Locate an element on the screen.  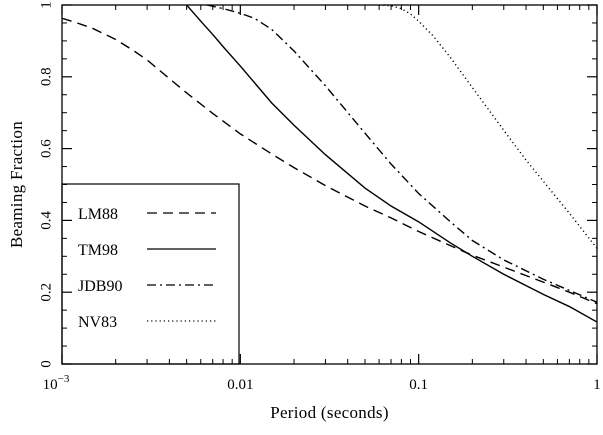
legend-label-jdb90: JDB90 is located at coordinates (100, 286).